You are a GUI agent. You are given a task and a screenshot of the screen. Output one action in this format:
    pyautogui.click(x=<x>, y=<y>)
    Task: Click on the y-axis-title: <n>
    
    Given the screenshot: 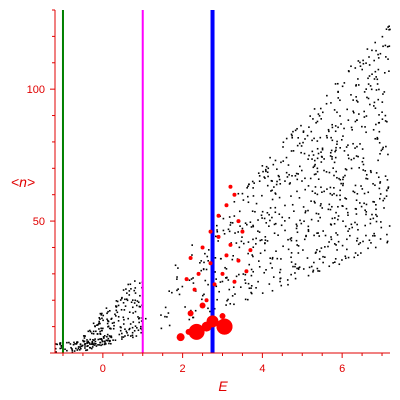 What is the action you would take?
    pyautogui.click(x=23, y=182)
    